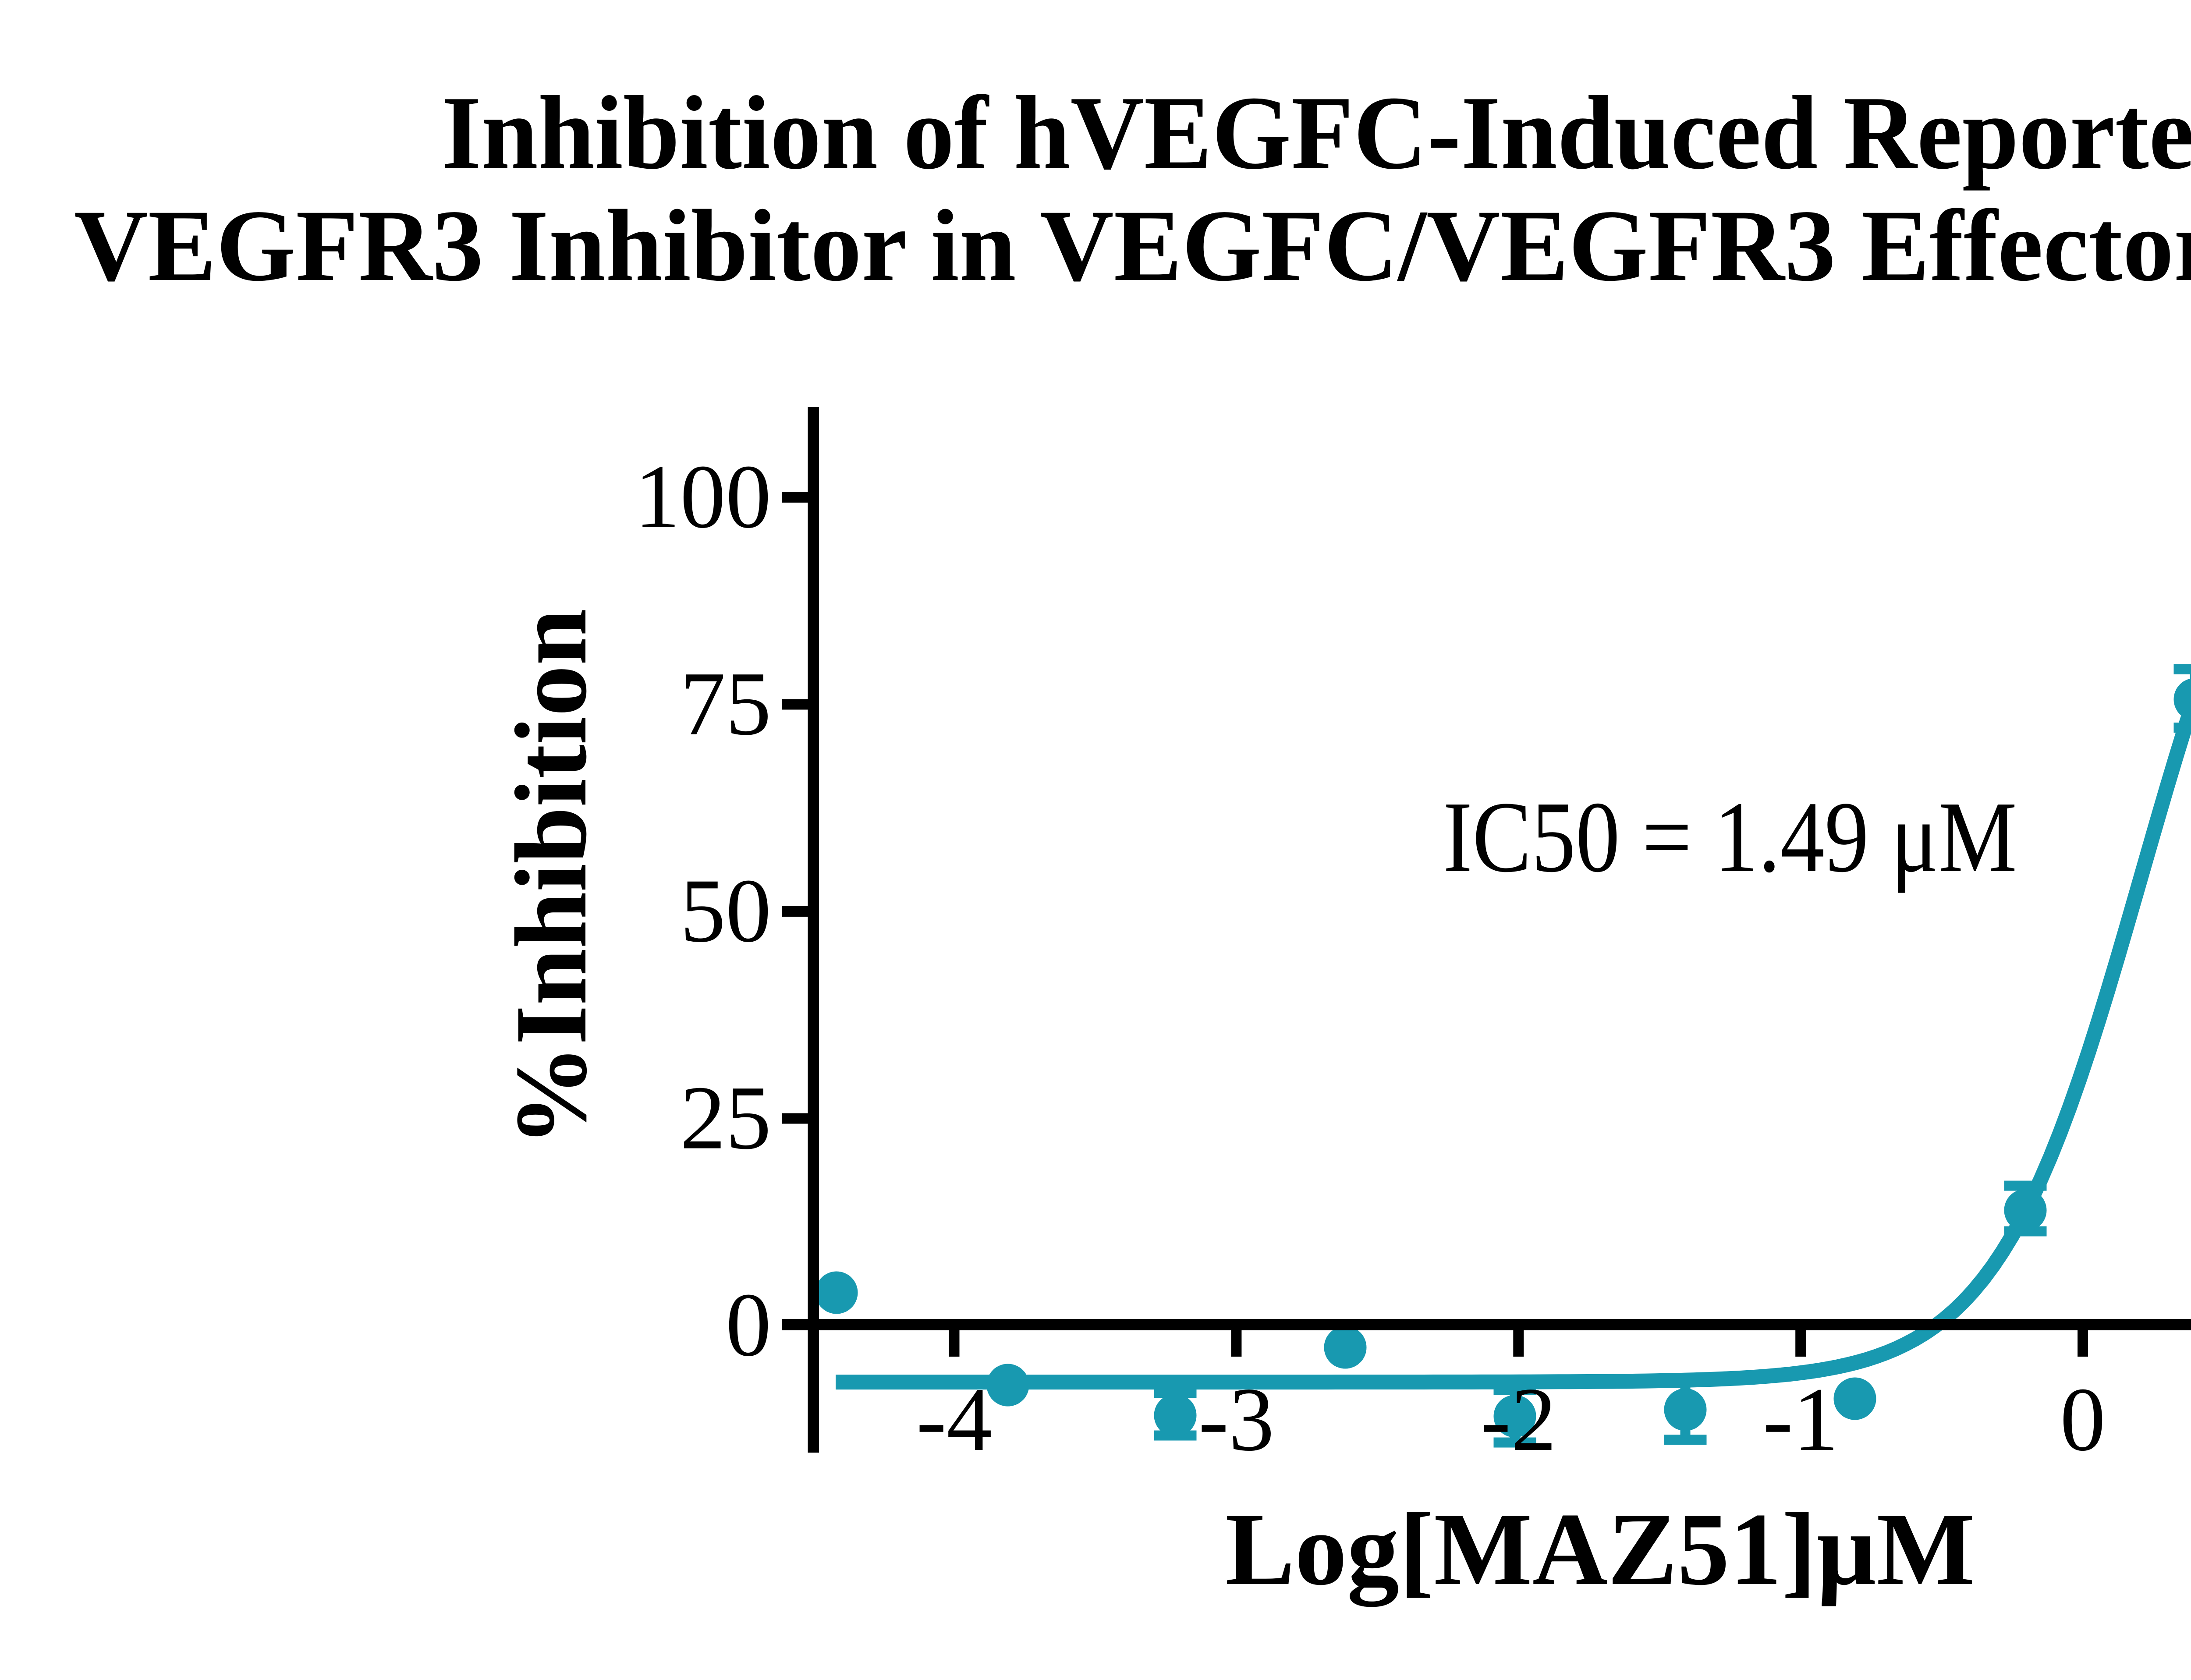  What do you see at coordinates (1518, 1419) in the screenshot?
I see `svg-text: -2` at bounding box center [1518, 1419].